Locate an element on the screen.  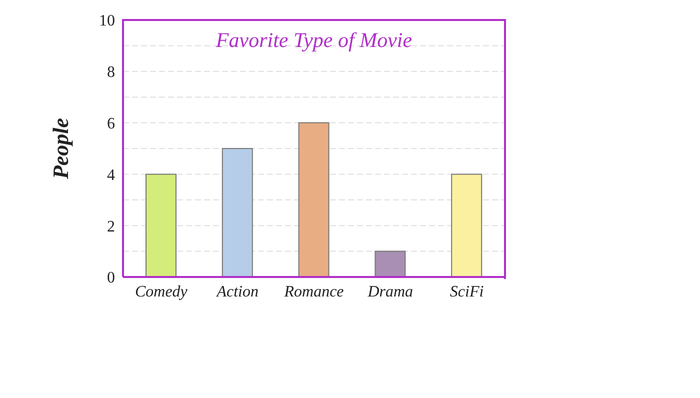
x-tick-label: Drama is located at coordinates (390, 291).